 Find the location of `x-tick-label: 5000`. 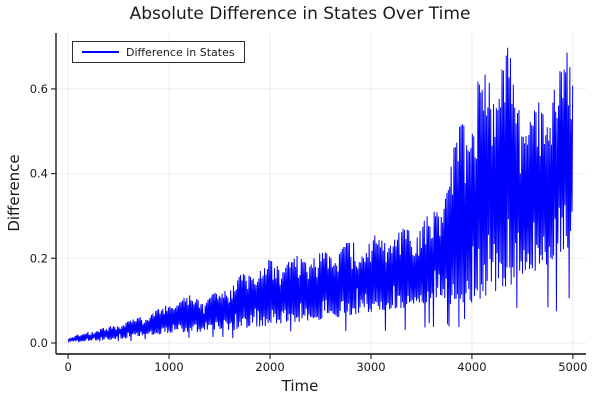

x-tick-label: 5000 is located at coordinates (572, 367).